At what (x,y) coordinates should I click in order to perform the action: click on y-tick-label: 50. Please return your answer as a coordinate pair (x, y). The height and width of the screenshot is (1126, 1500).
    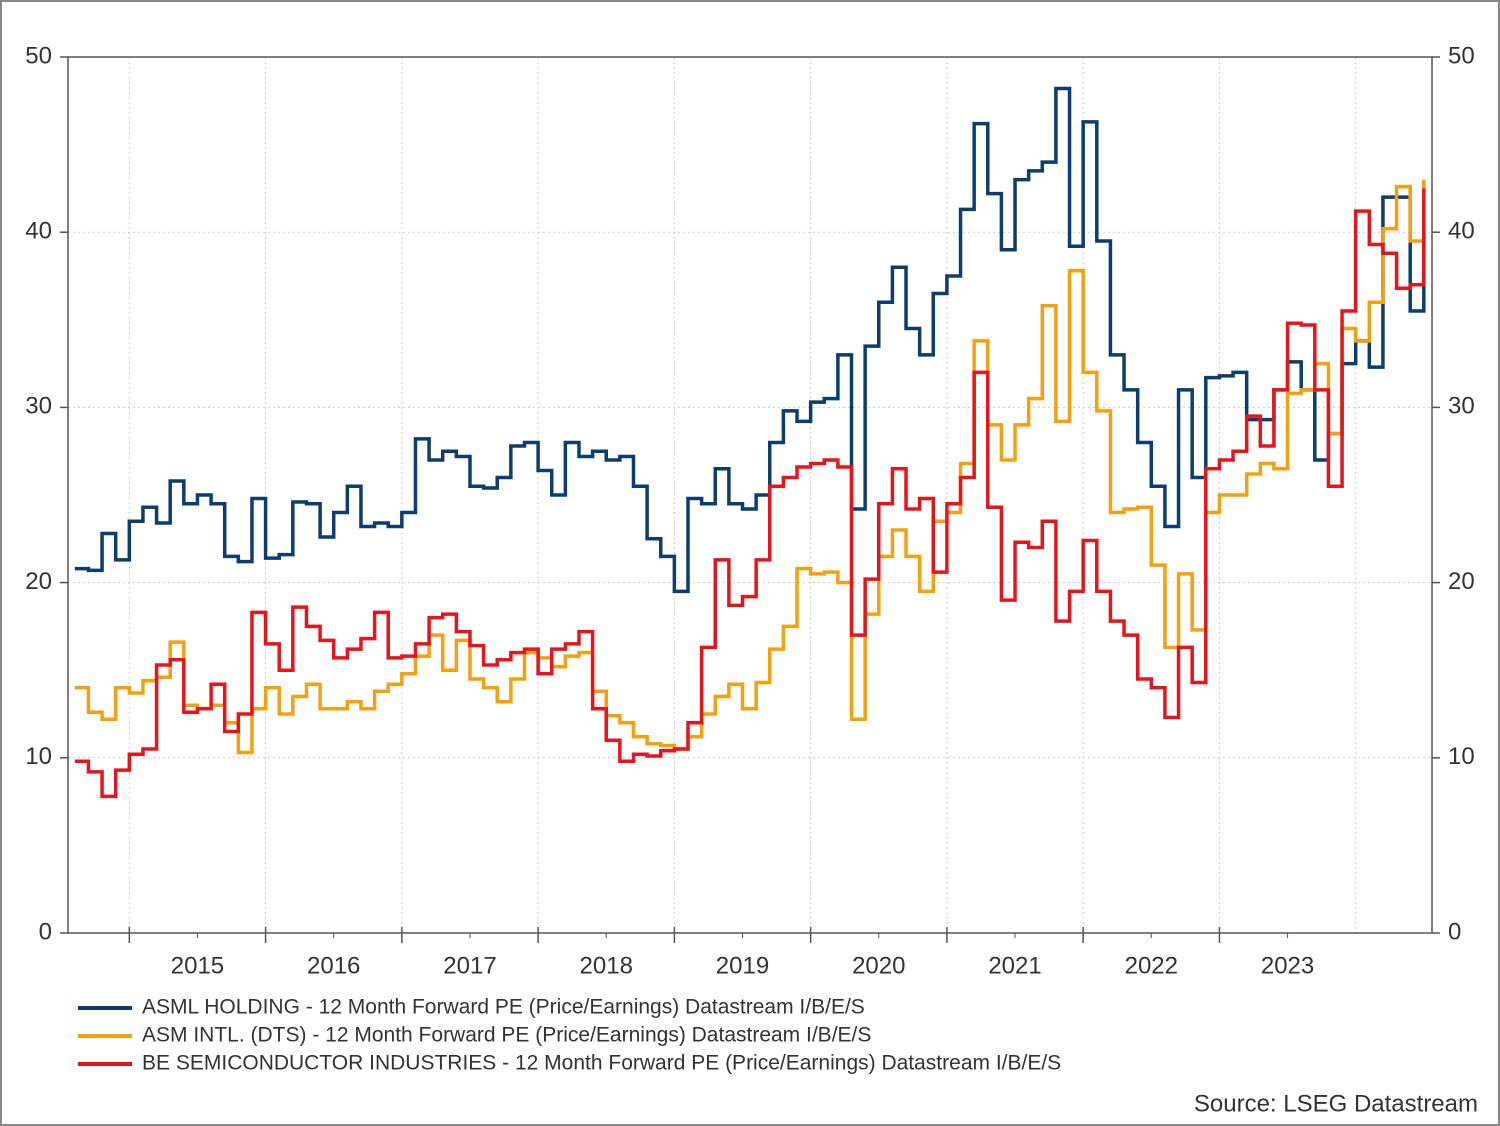
    Looking at the image, I should click on (38, 55).